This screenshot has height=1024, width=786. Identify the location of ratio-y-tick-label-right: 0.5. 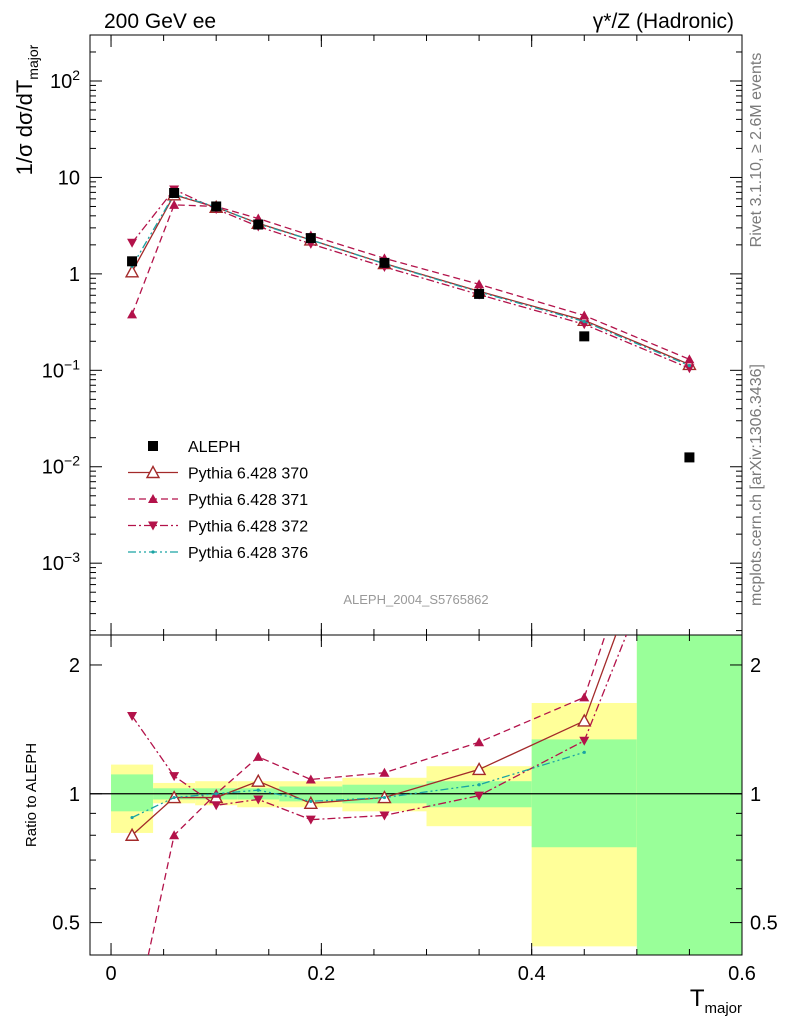
(764, 924).